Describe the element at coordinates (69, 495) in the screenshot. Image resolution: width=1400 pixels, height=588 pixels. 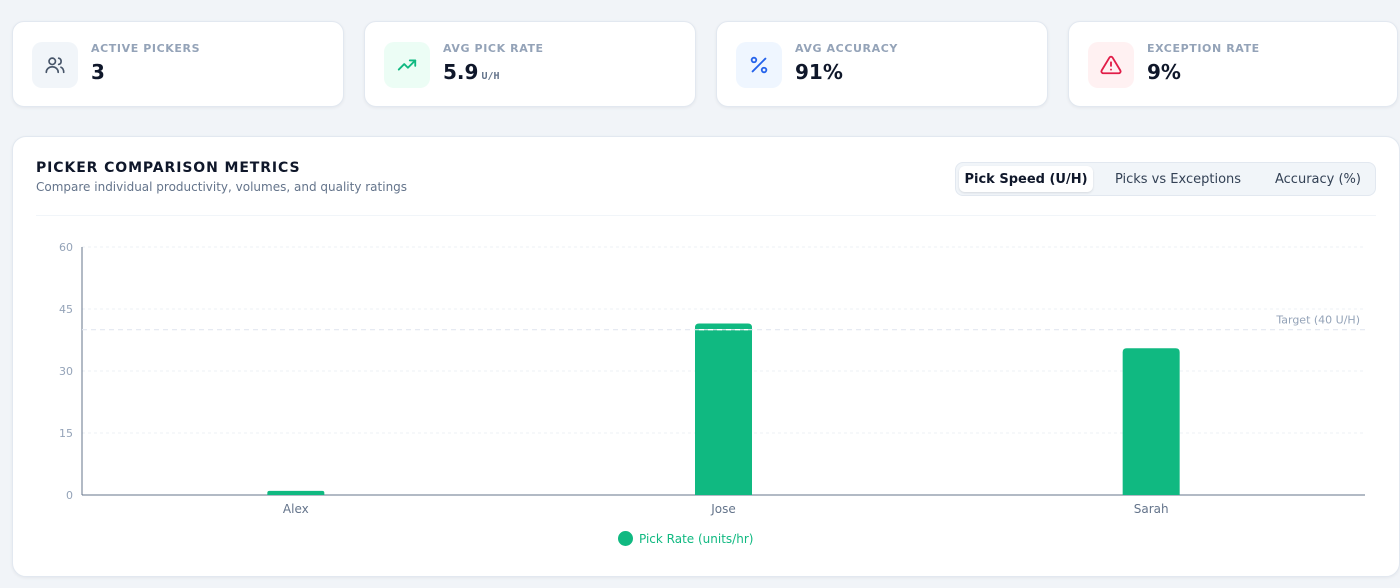
I see `y-tick-label: 0` at that location.